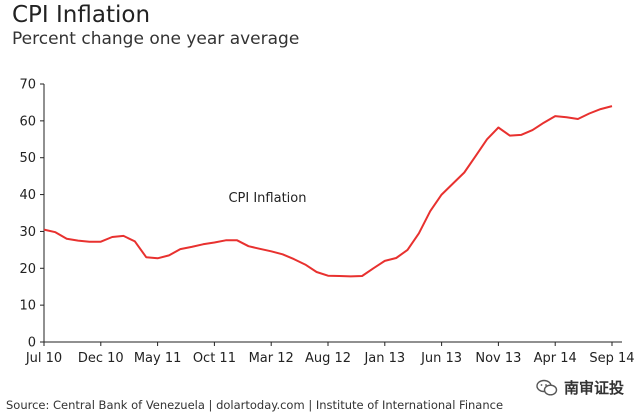 The image size is (640, 419). Describe the element at coordinates (156, 39) in the screenshot. I see `chart-subtitle: Percent change one year average` at that location.